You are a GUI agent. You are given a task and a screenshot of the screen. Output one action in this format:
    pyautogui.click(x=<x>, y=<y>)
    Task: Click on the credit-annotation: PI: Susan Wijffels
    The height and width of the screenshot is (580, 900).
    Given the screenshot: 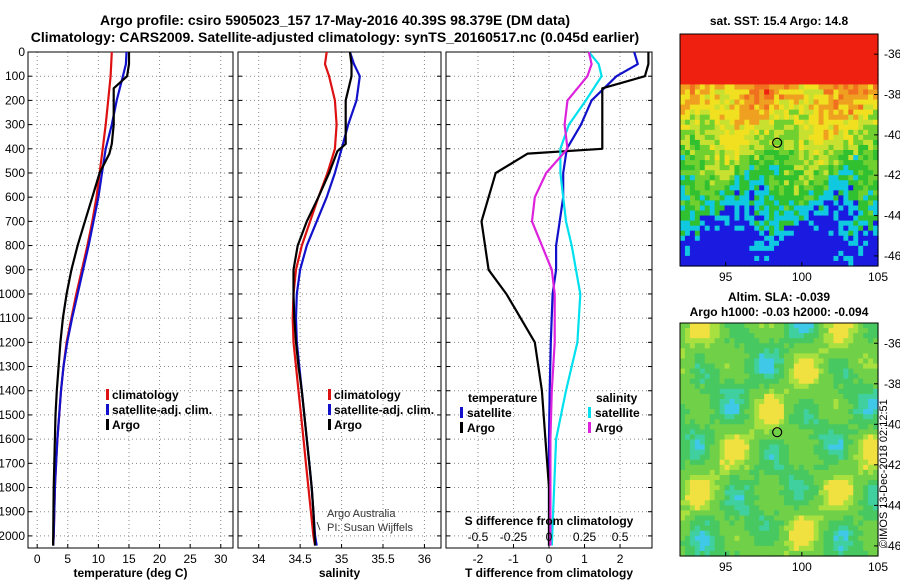 What is the action you would take?
    pyautogui.click(x=370, y=528)
    